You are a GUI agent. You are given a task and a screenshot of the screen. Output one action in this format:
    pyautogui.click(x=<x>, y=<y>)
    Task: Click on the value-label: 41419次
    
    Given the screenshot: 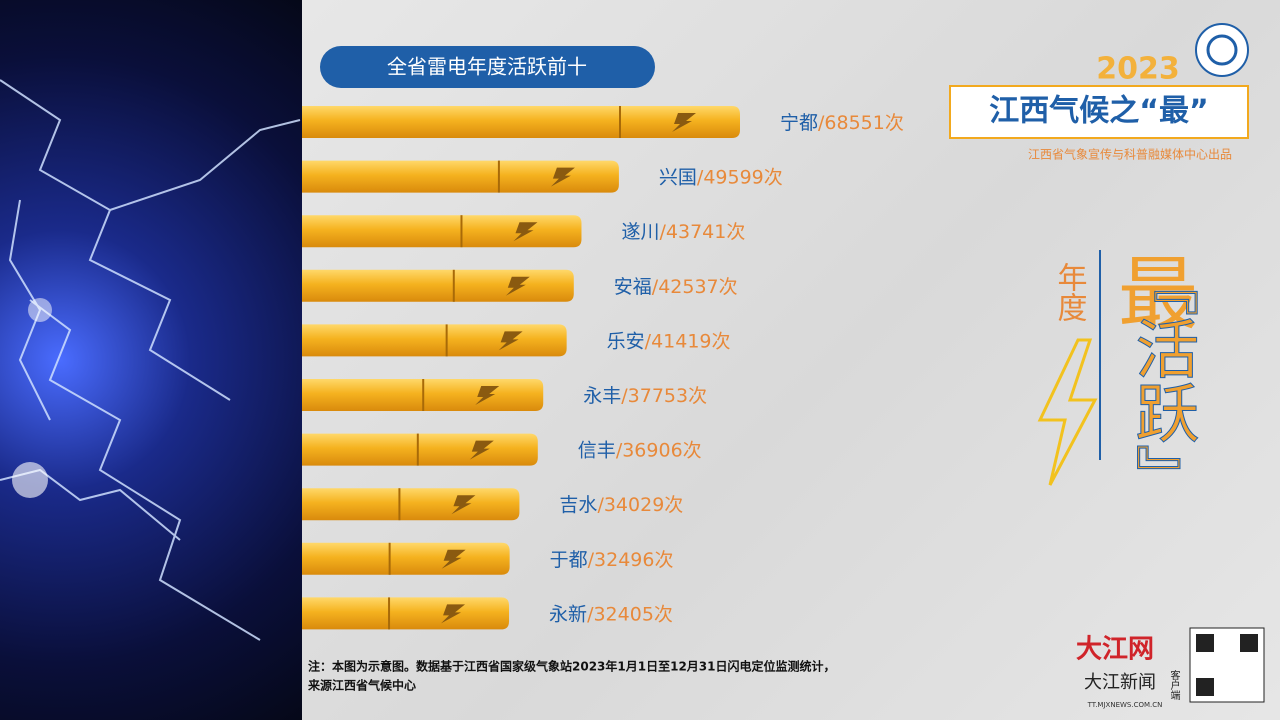 What is the action you would take?
    pyautogui.click(x=690, y=341)
    